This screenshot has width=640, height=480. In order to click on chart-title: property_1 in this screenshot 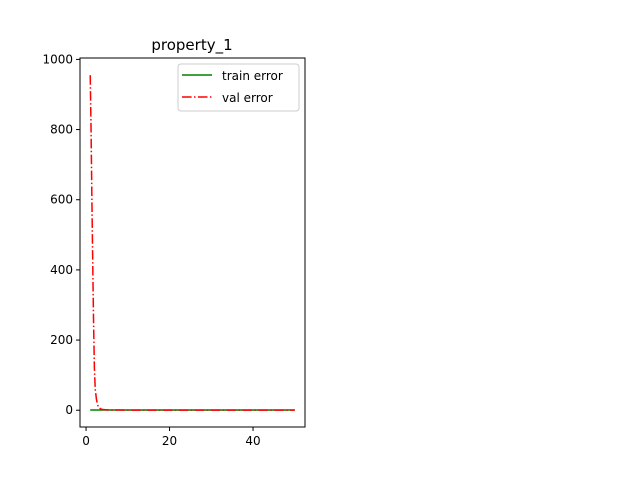, I will do `click(191, 45)`.